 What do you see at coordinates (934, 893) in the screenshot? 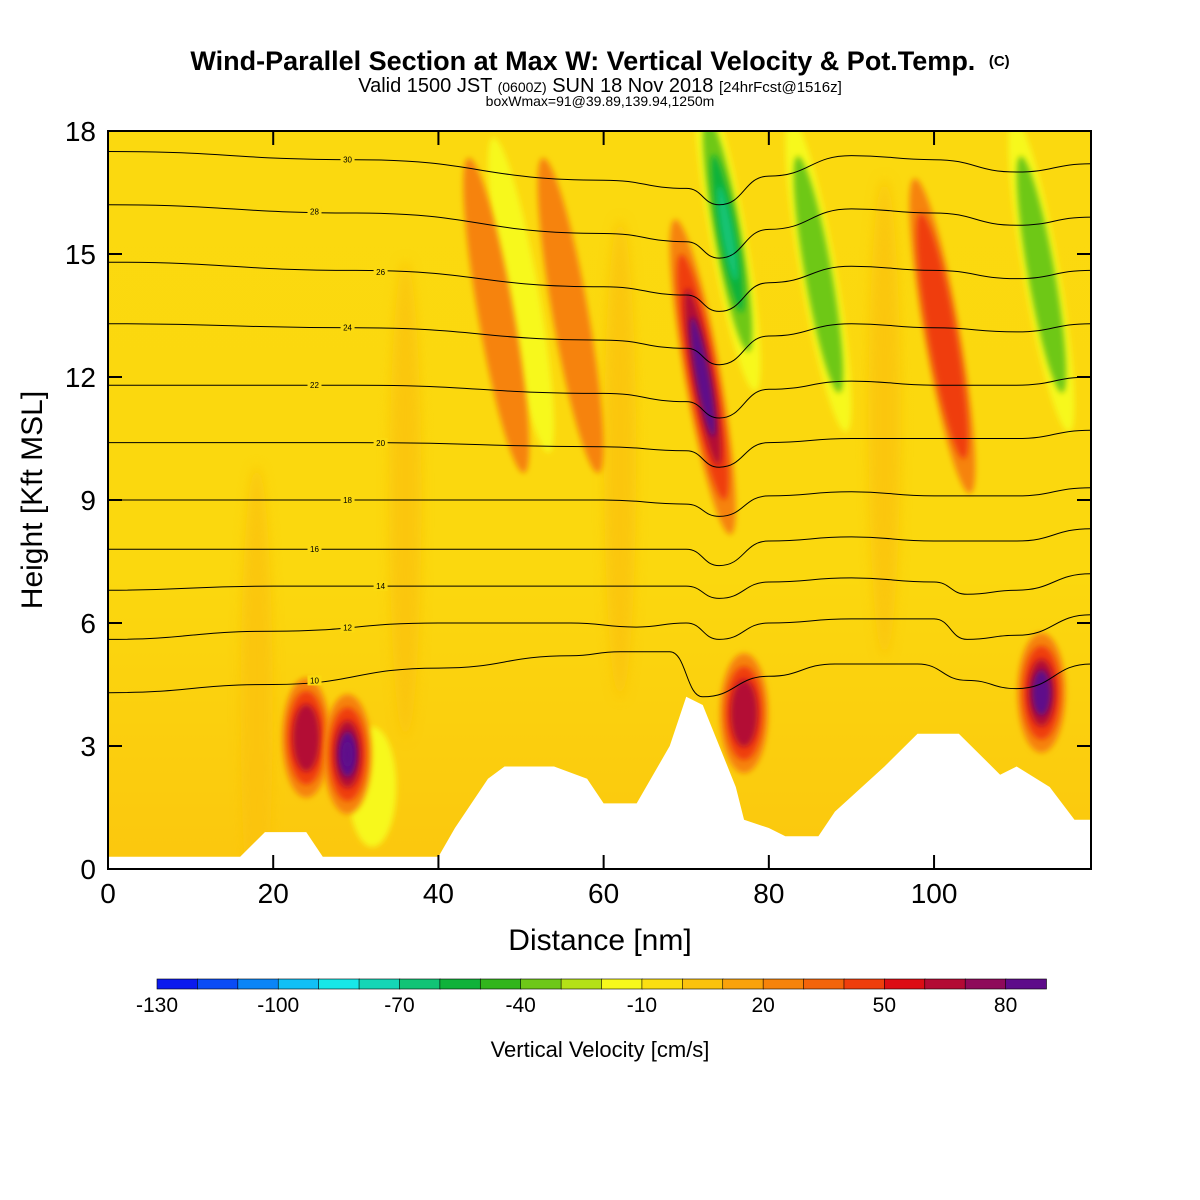
I see `x-tick-label: 100` at bounding box center [934, 893].